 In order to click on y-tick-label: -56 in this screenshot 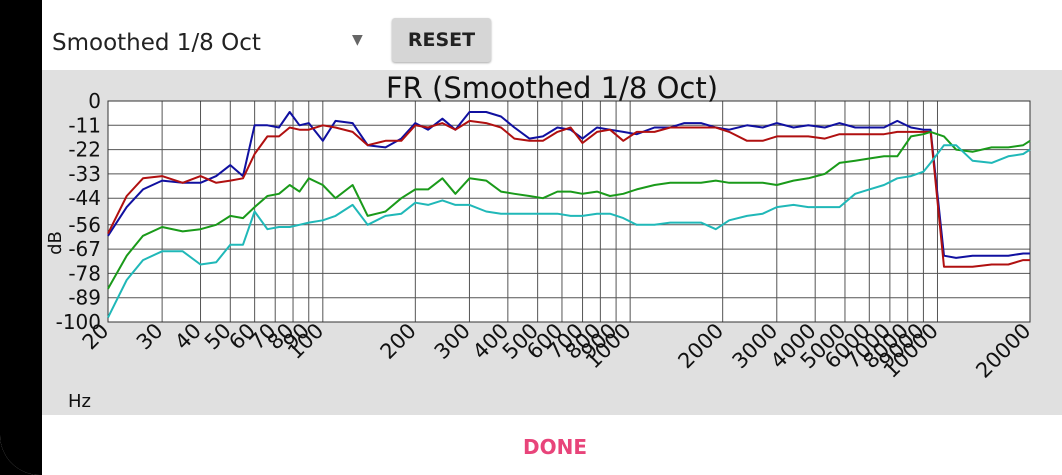, I will do `click(84, 225)`.